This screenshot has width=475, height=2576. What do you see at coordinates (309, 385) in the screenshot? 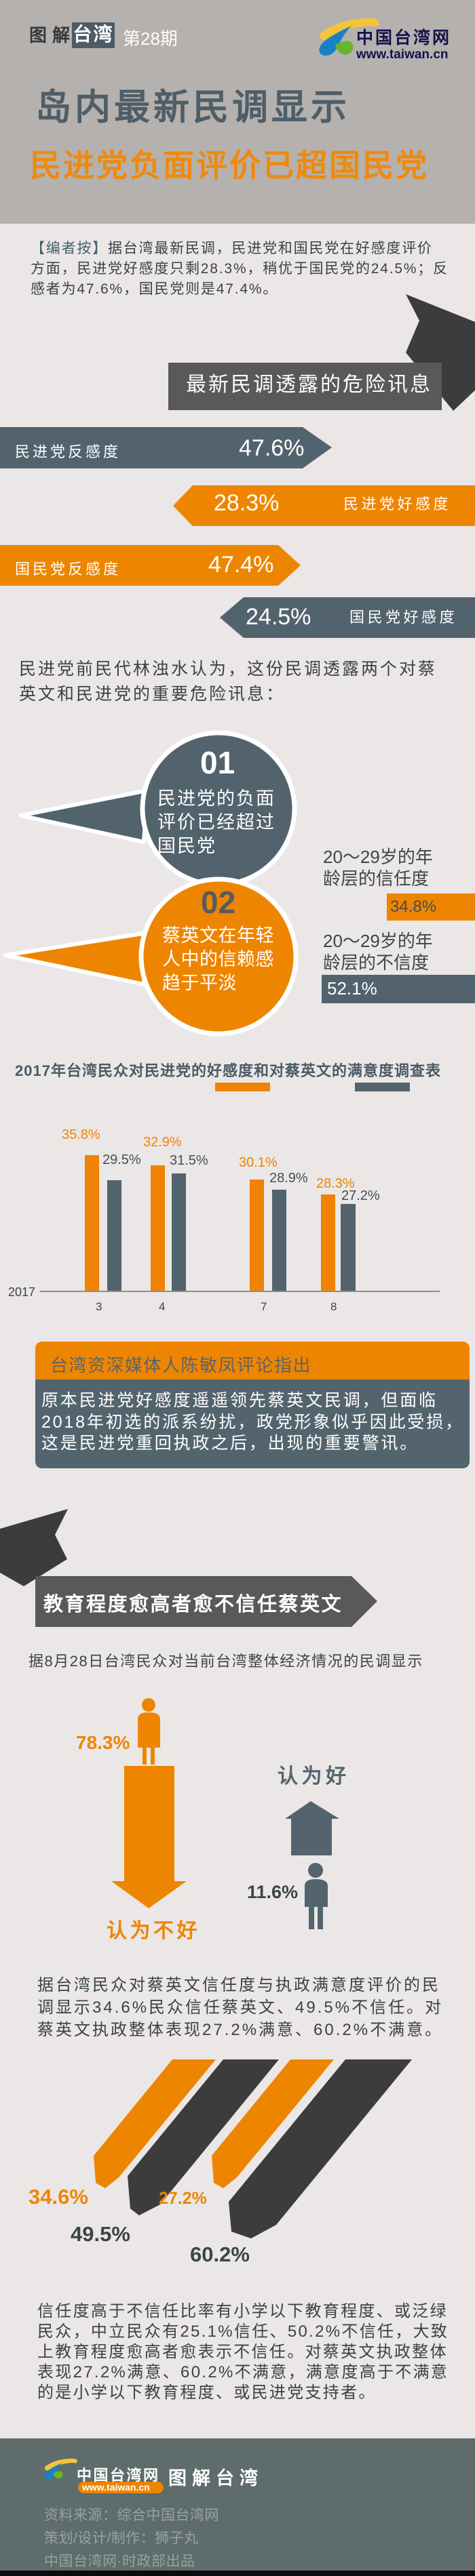
I see `svg-text: 最新民调透露的危险讯息` at bounding box center [309, 385].